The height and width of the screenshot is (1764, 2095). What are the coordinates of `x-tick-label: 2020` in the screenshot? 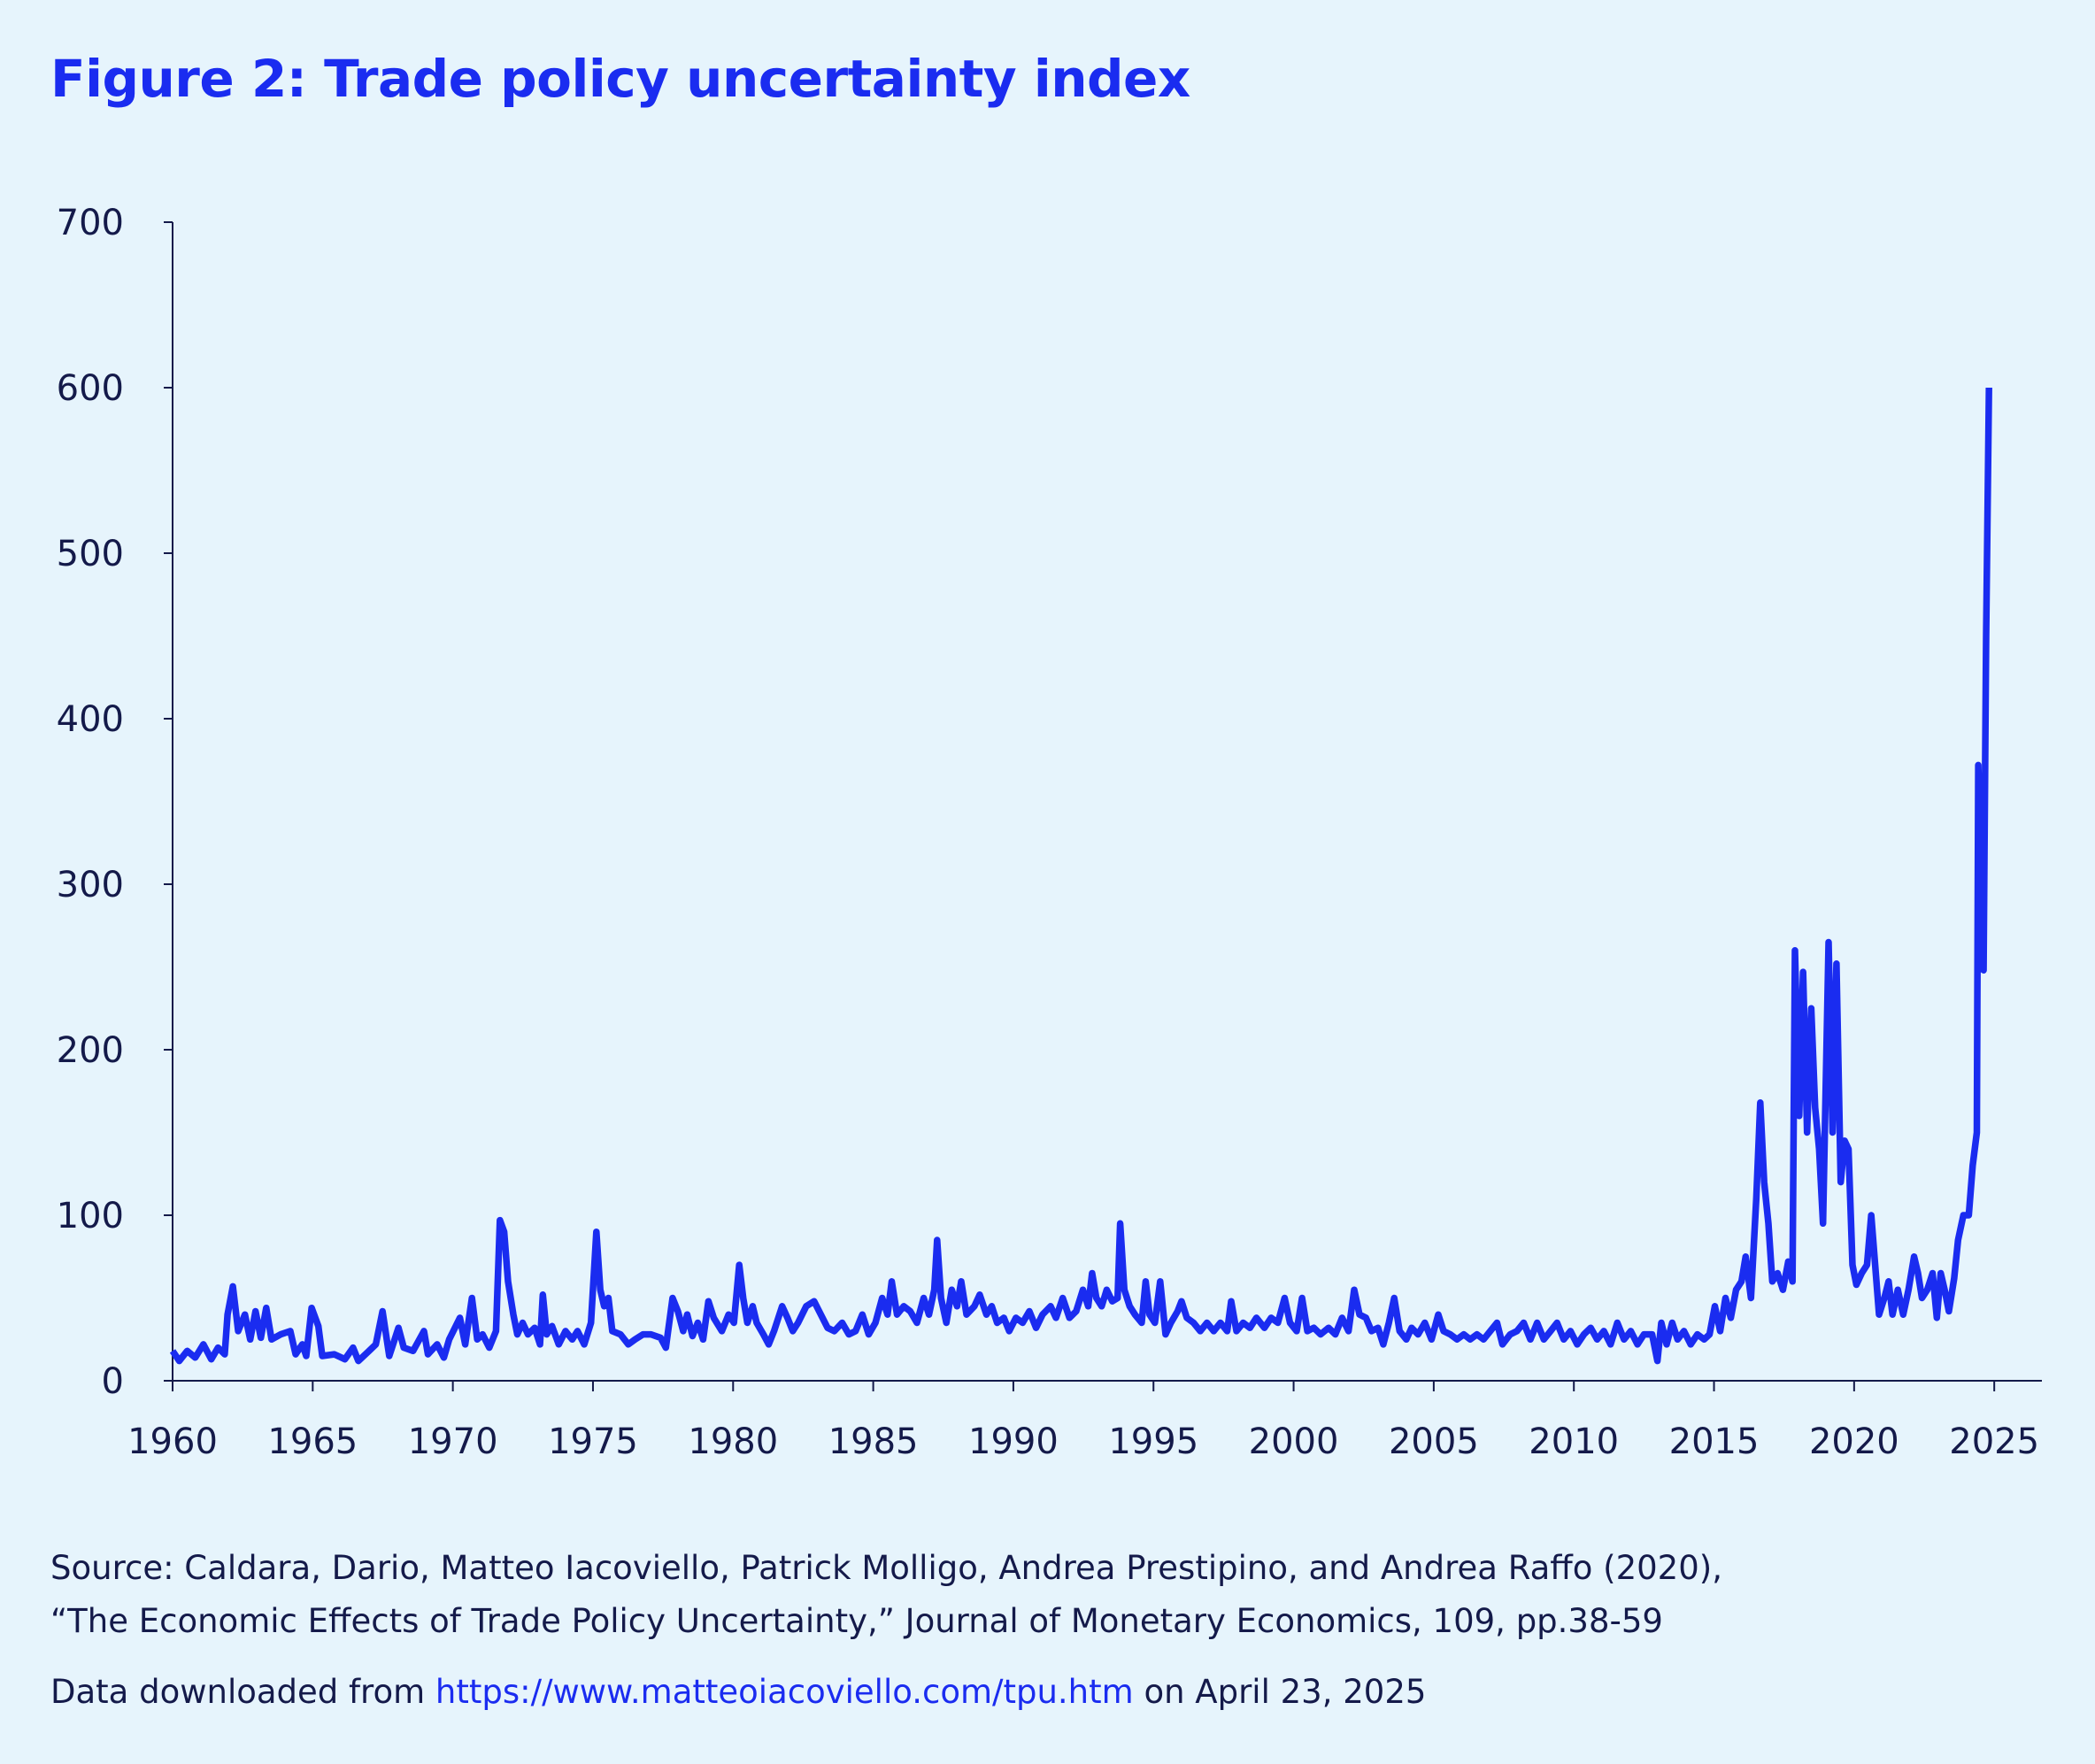 It's located at (1854, 1441).